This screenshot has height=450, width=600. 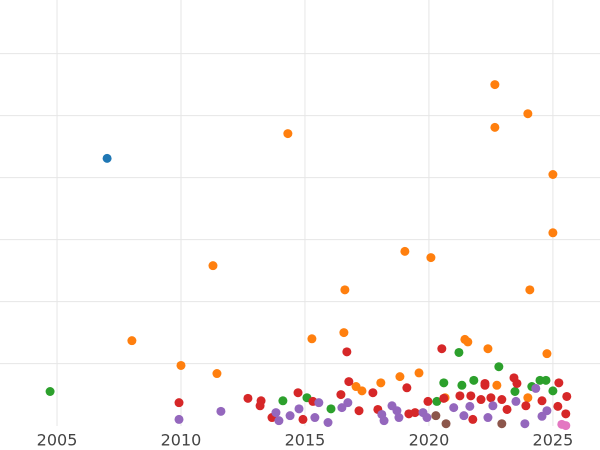 I want to click on x-tick-label: 2020, so click(x=429, y=440).